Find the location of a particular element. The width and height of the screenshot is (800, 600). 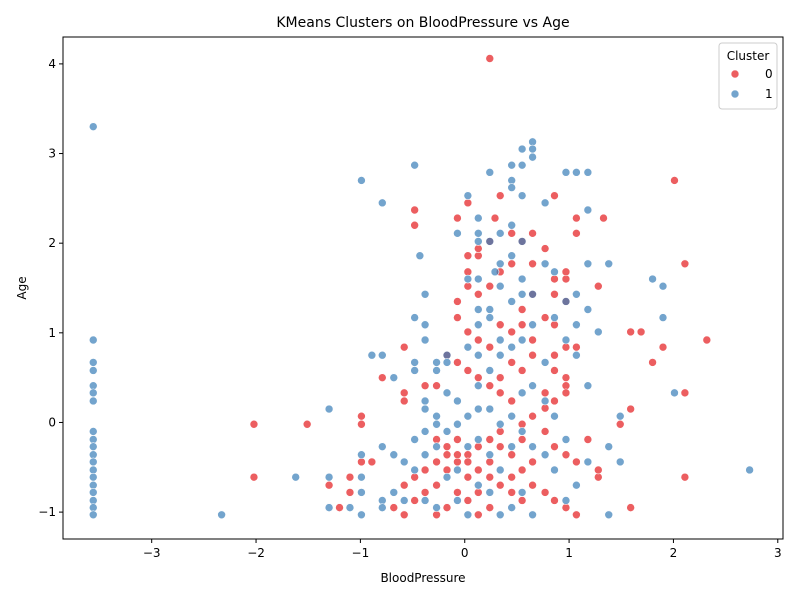

legend: Cluster 01 is located at coordinates (748, 76).